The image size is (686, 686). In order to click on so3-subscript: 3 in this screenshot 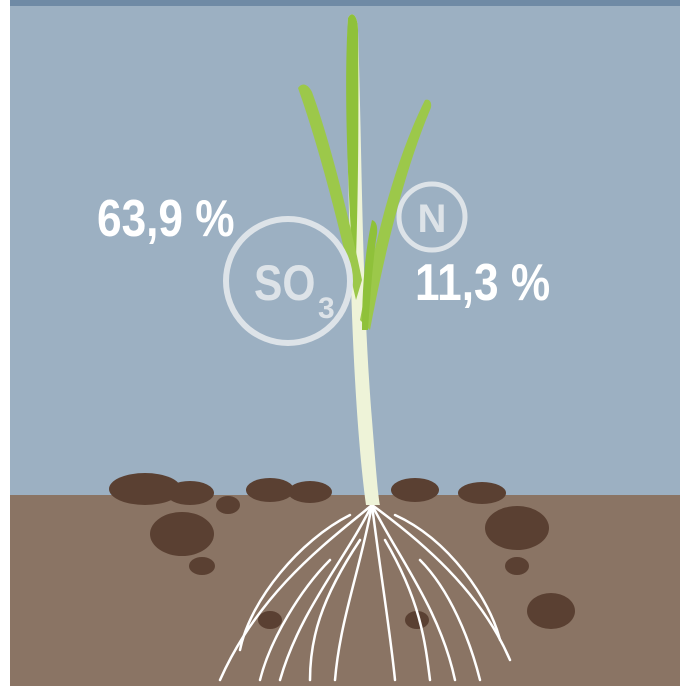, I will do `click(326, 308)`.